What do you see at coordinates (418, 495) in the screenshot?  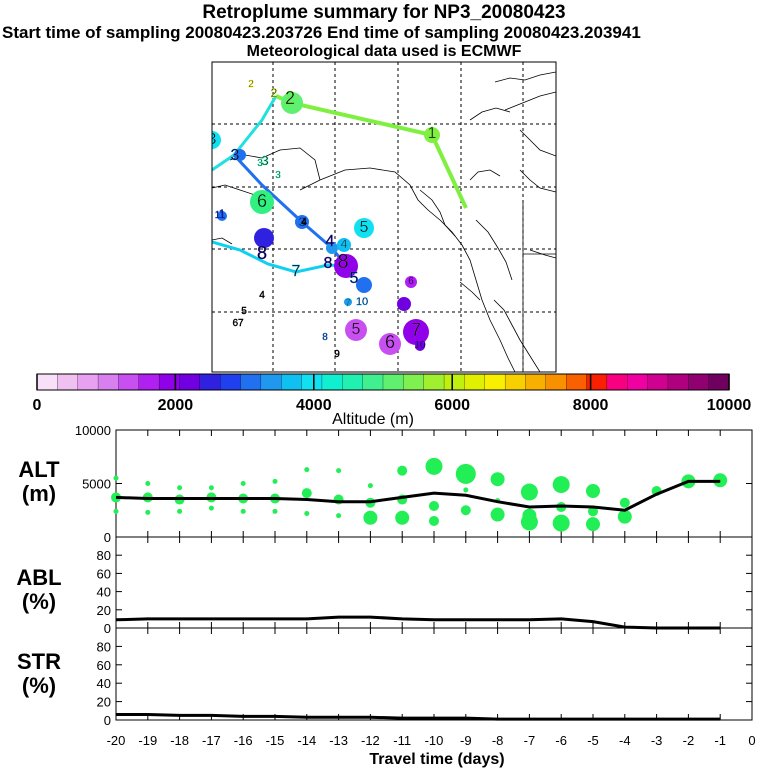 I see `mean-alt-line` at bounding box center [418, 495].